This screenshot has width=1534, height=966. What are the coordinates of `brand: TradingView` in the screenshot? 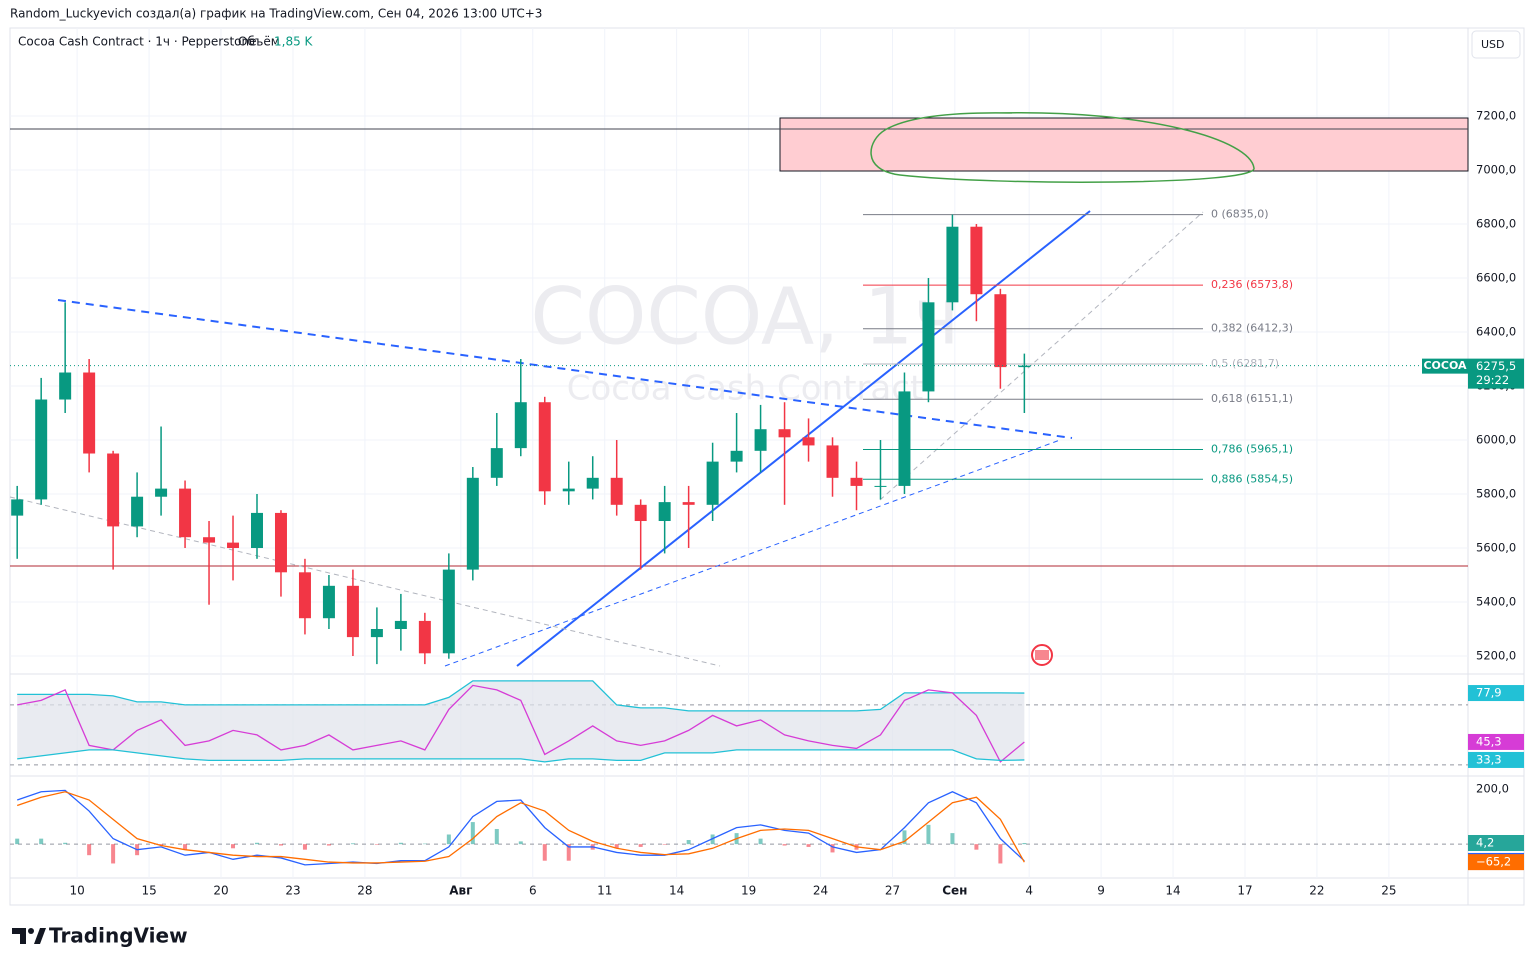 It's located at (118, 936).